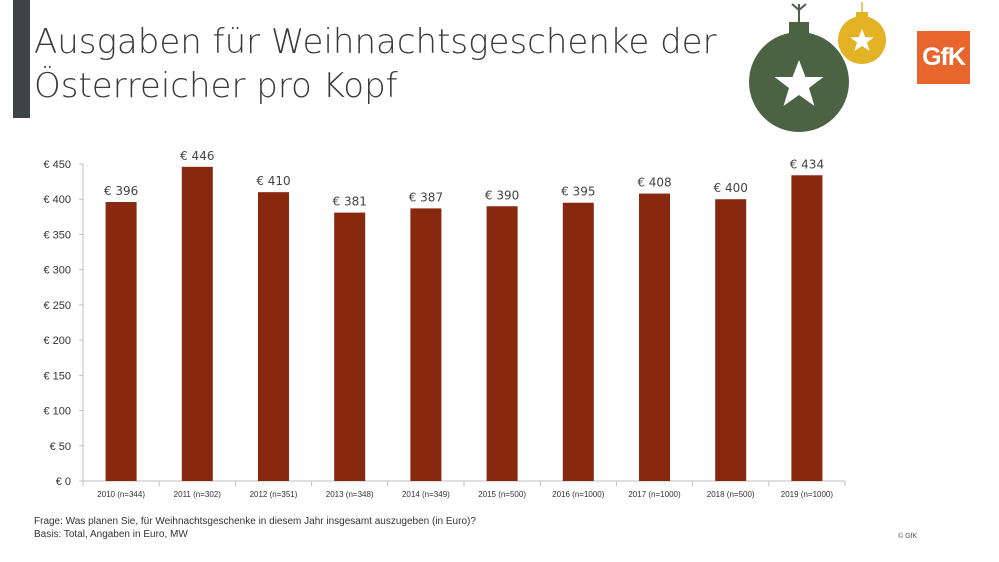  Describe the element at coordinates (350, 494) in the screenshot. I see `x-category-label: 2013 (n=348)` at that location.